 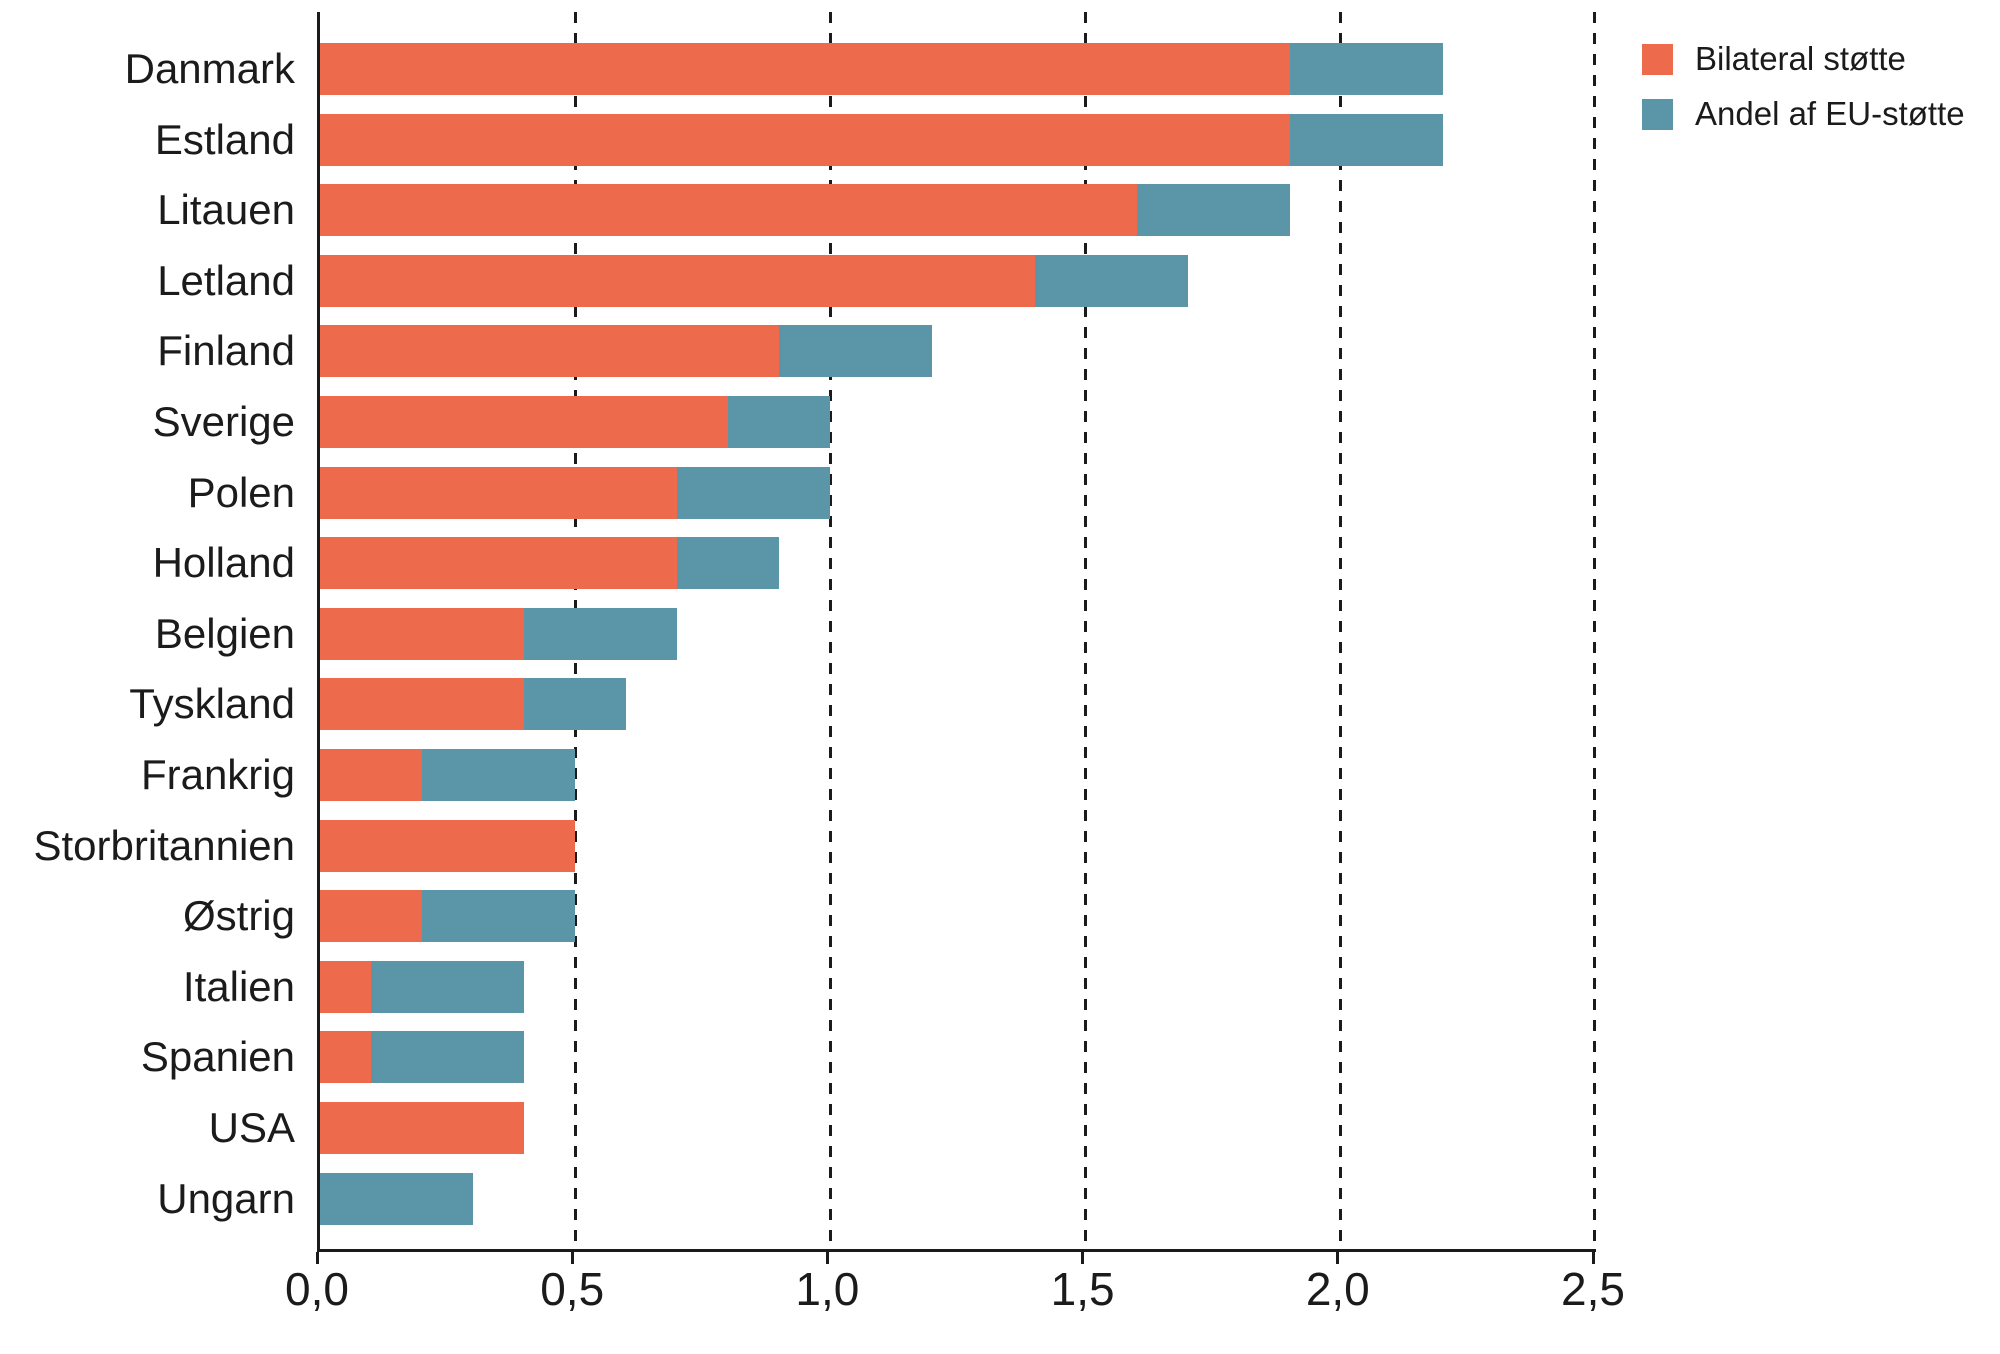 I want to click on category-label: Danmark, so click(x=209, y=68).